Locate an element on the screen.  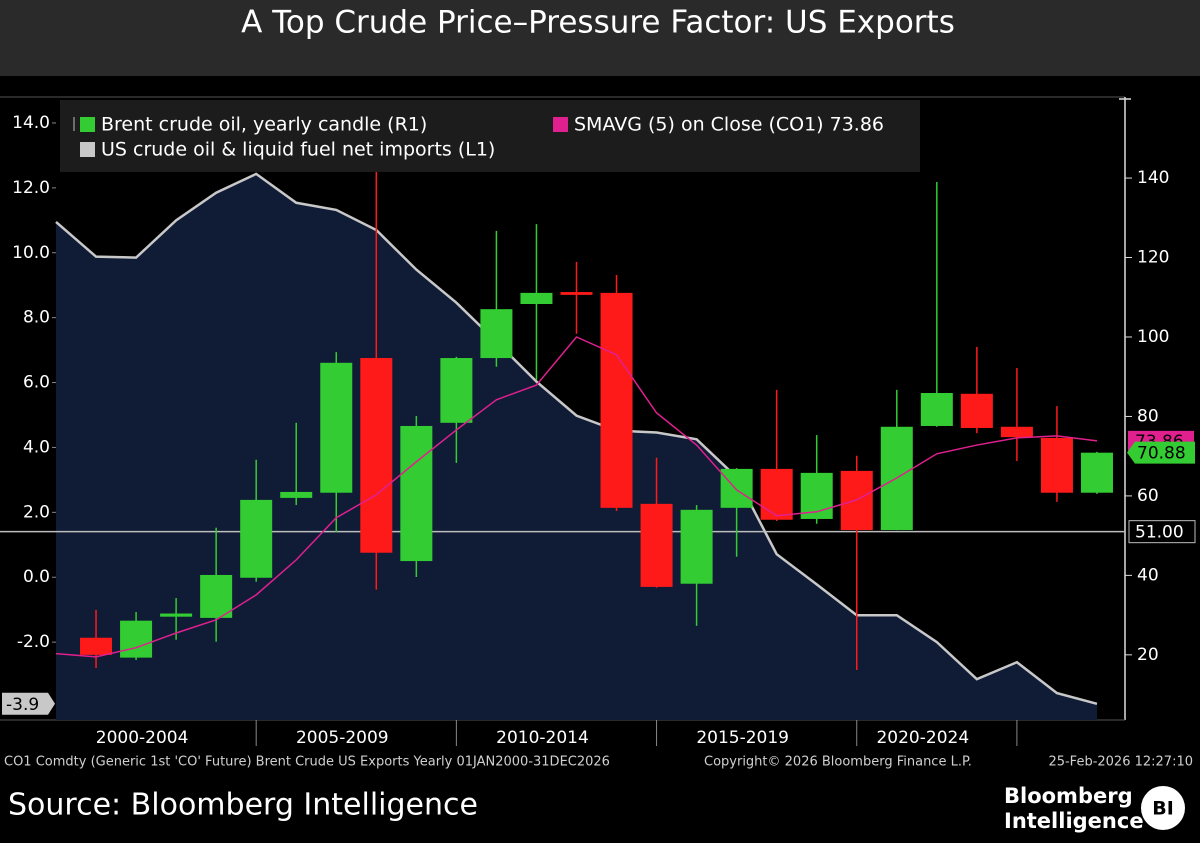
x-period-label: 2015-2019 is located at coordinates (742, 738).